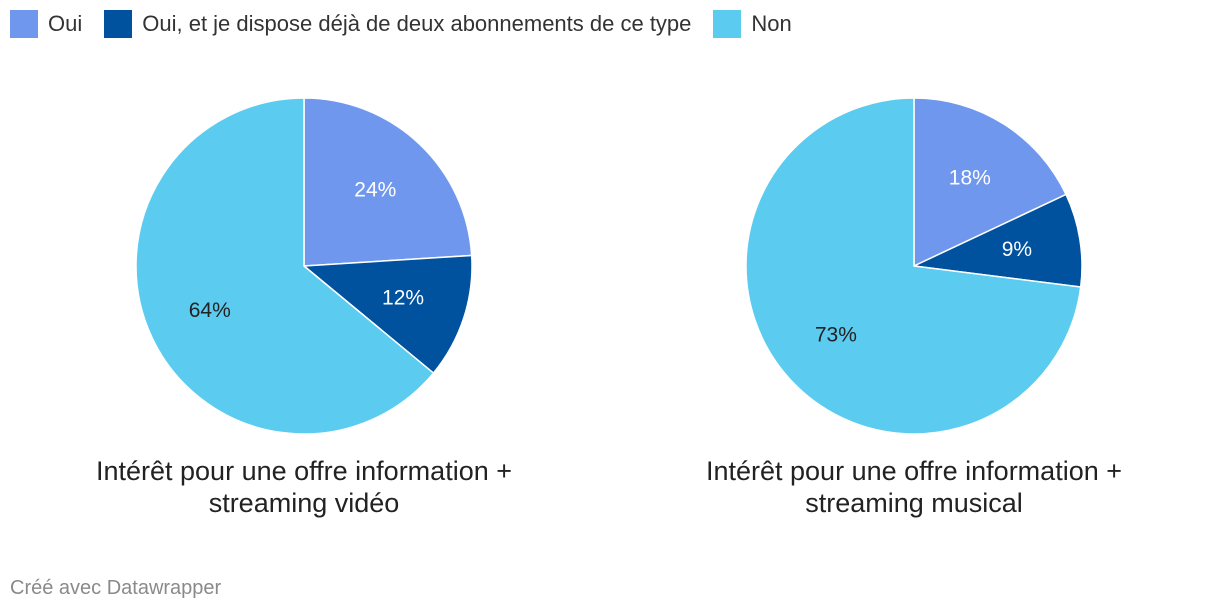 Image resolution: width=1220 pixels, height=614 pixels. Describe the element at coordinates (403, 298) in the screenshot. I see `pie-0-label-1: 12%` at that location.